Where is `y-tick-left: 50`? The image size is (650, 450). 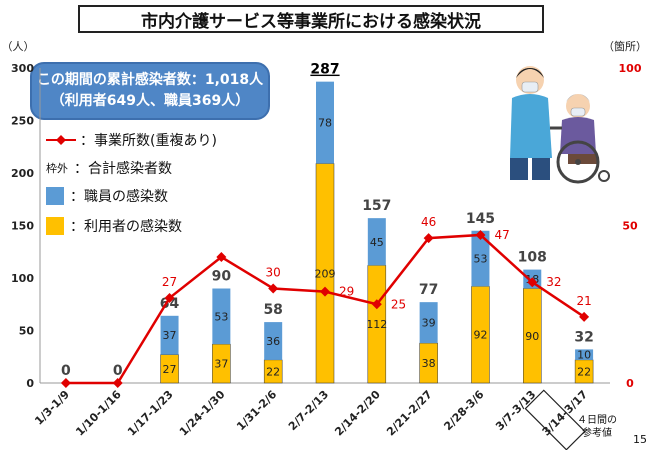 y-tick-left: 50 is located at coordinates (27, 331).